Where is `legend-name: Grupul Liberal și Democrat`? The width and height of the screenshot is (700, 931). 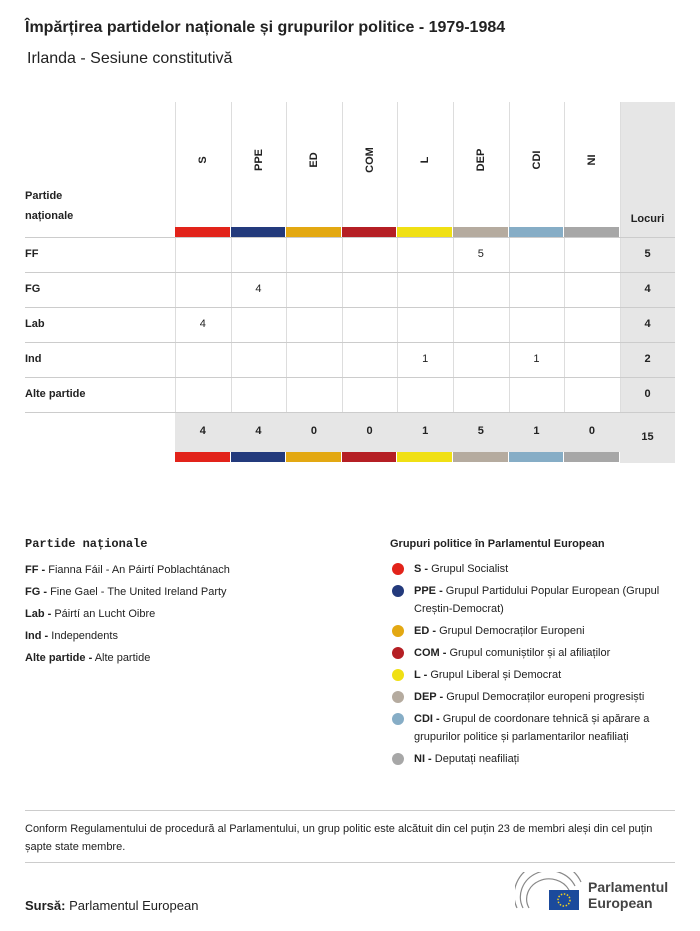
legend-name: Grupul Liberal și Democrat is located at coordinates (496, 675).